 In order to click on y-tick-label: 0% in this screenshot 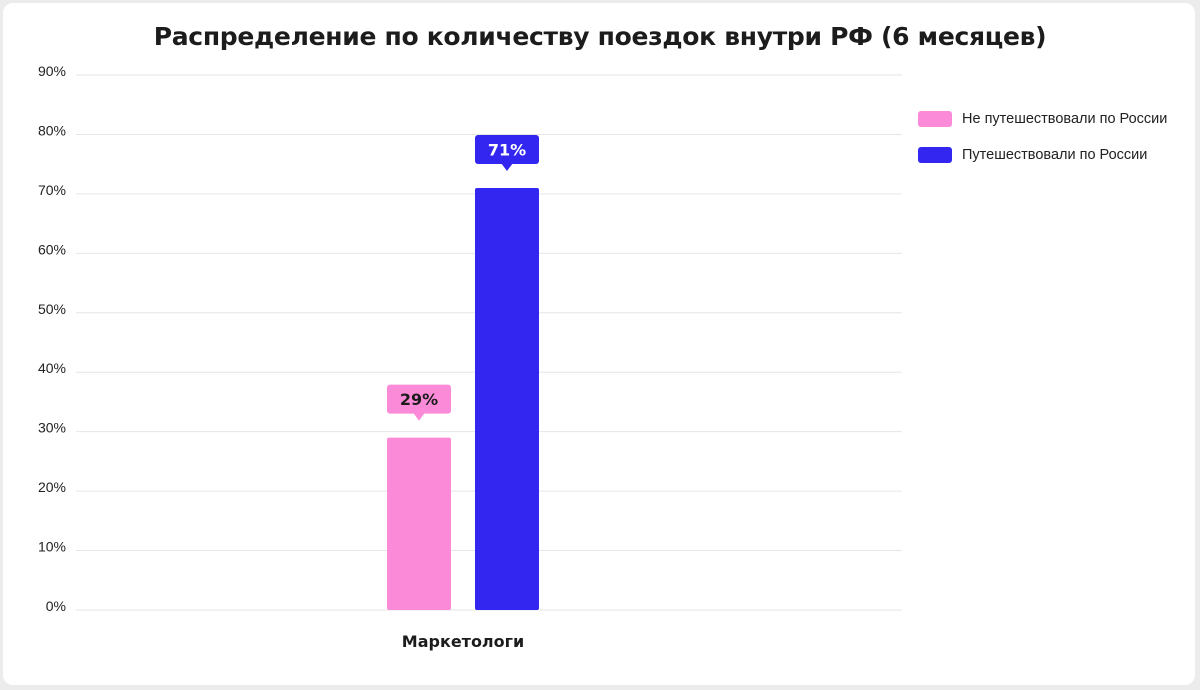, I will do `click(56, 606)`.